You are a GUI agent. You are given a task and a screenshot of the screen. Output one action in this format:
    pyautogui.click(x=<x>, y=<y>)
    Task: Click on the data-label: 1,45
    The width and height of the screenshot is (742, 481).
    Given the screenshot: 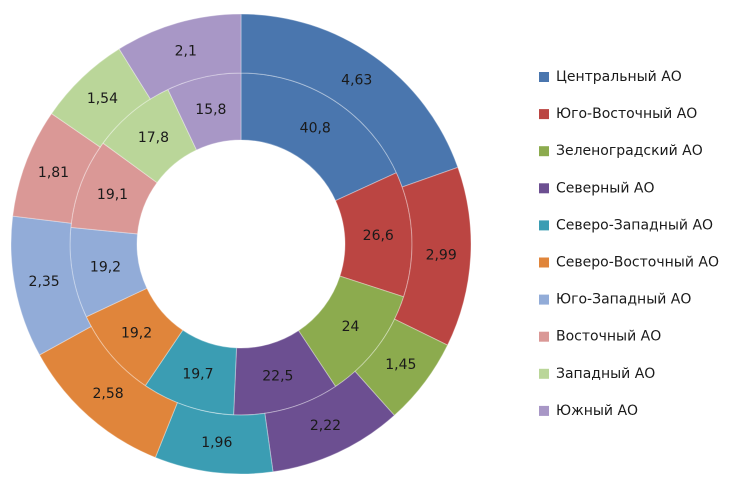 What is the action you would take?
    pyautogui.click(x=400, y=365)
    